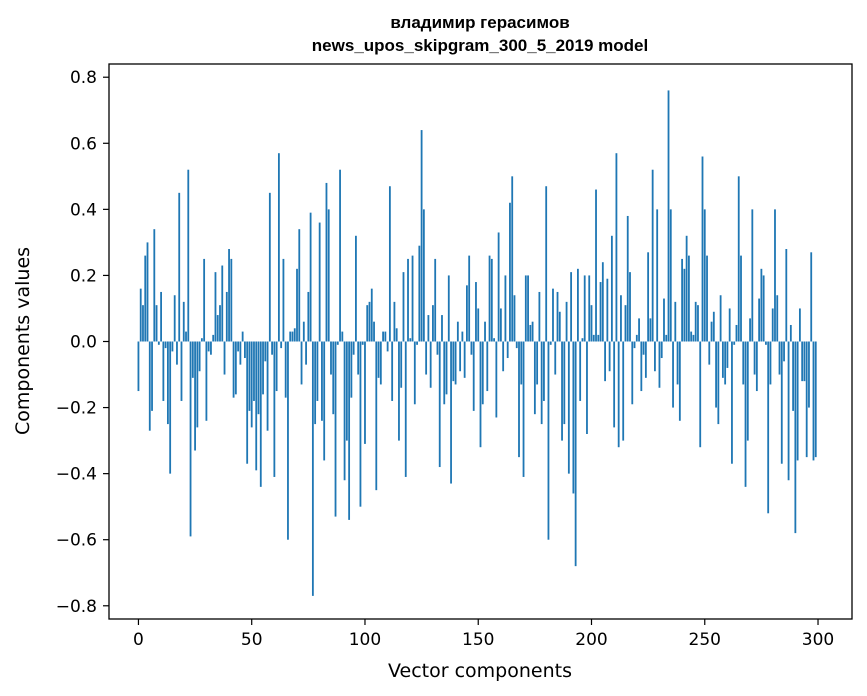 Image resolution: width=867 pixels, height=696 pixels. I want to click on y-tick-label-1: −0.6, so click(76, 541).